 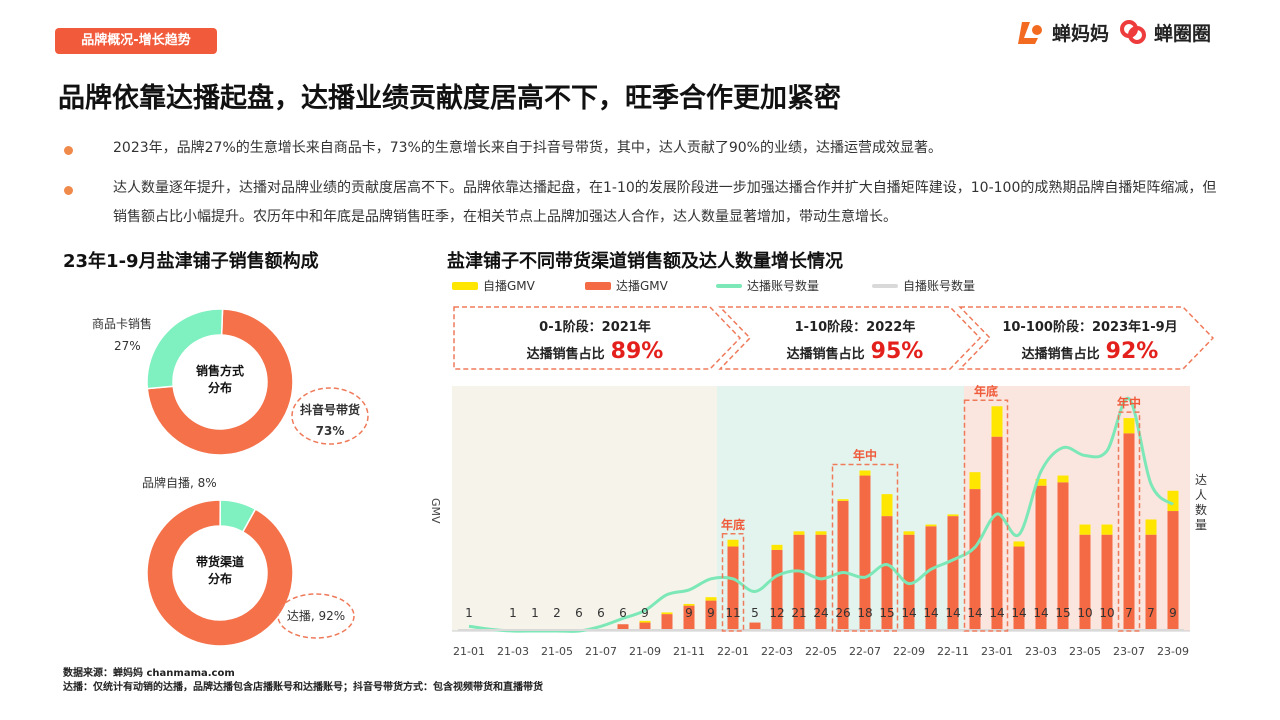 I want to click on bar-count-label: 6, so click(x=601, y=613).